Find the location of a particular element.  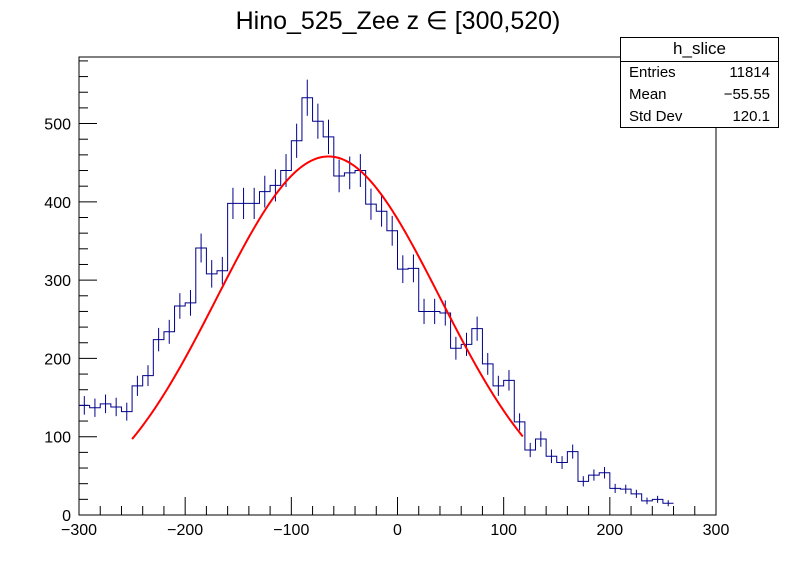

x-tick-label: −300 is located at coordinates (79, 530).